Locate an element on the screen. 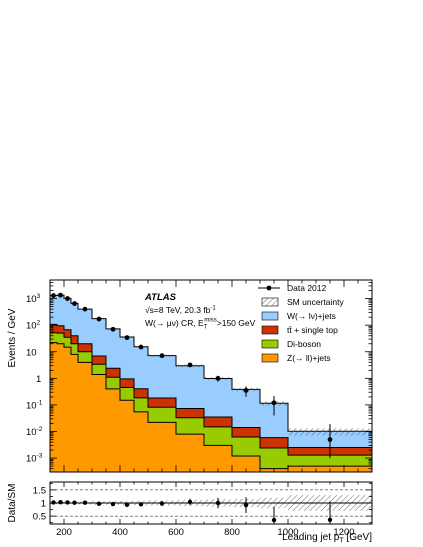 The image size is (423, 547). legend-entry-zjets: Z(→ ll)+jets is located at coordinates (296, 358).